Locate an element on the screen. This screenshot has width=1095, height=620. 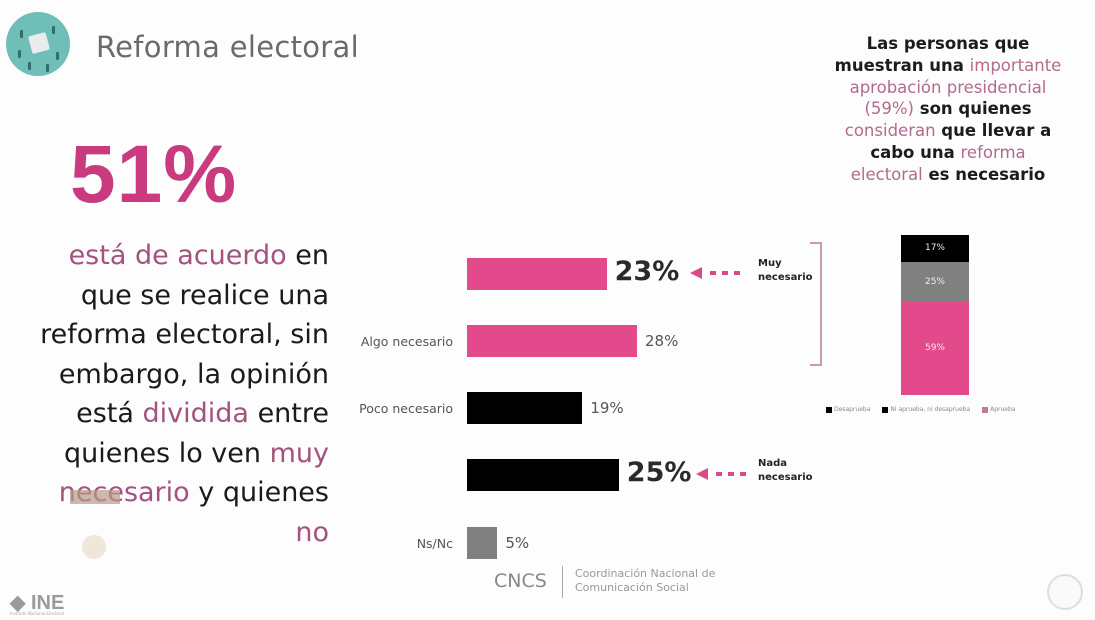
text-line: embargo, la opinión is located at coordinates (193, 374).